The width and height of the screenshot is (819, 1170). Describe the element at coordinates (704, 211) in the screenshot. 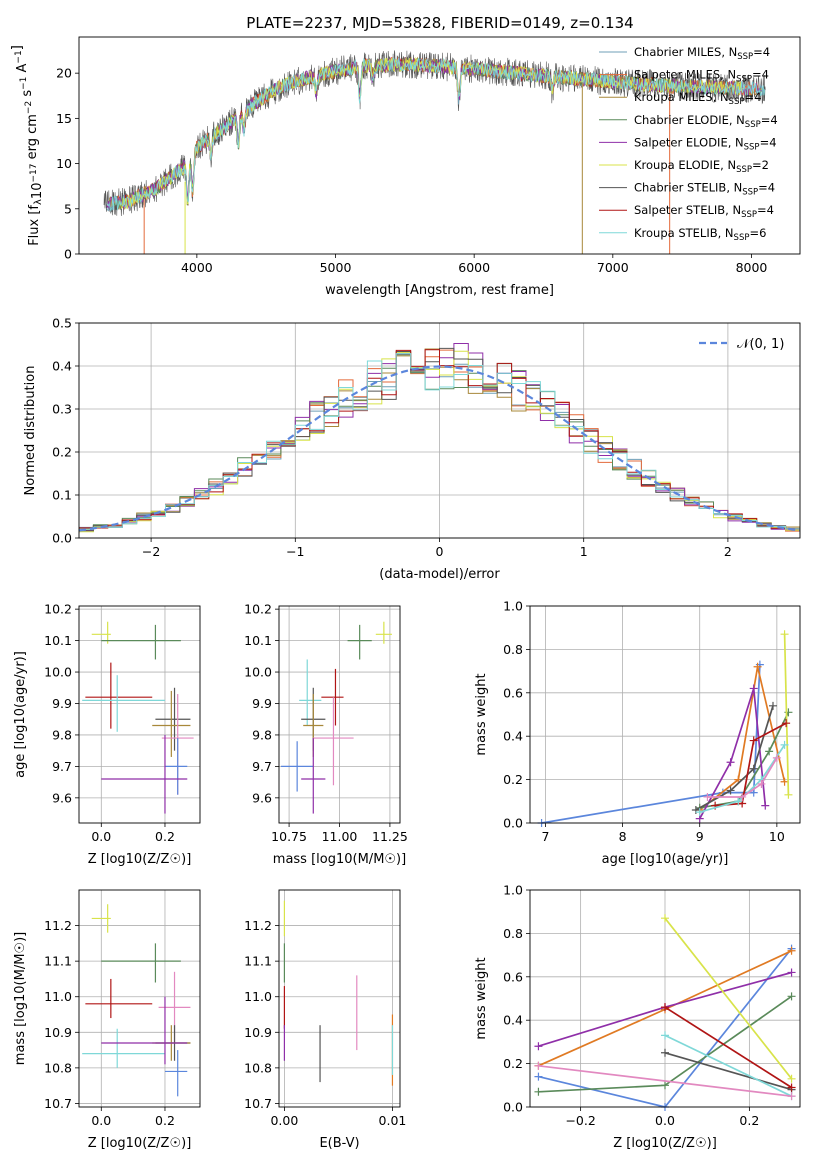

I see `legend-label: Salpeter STELIB, NSSP=4` at that location.